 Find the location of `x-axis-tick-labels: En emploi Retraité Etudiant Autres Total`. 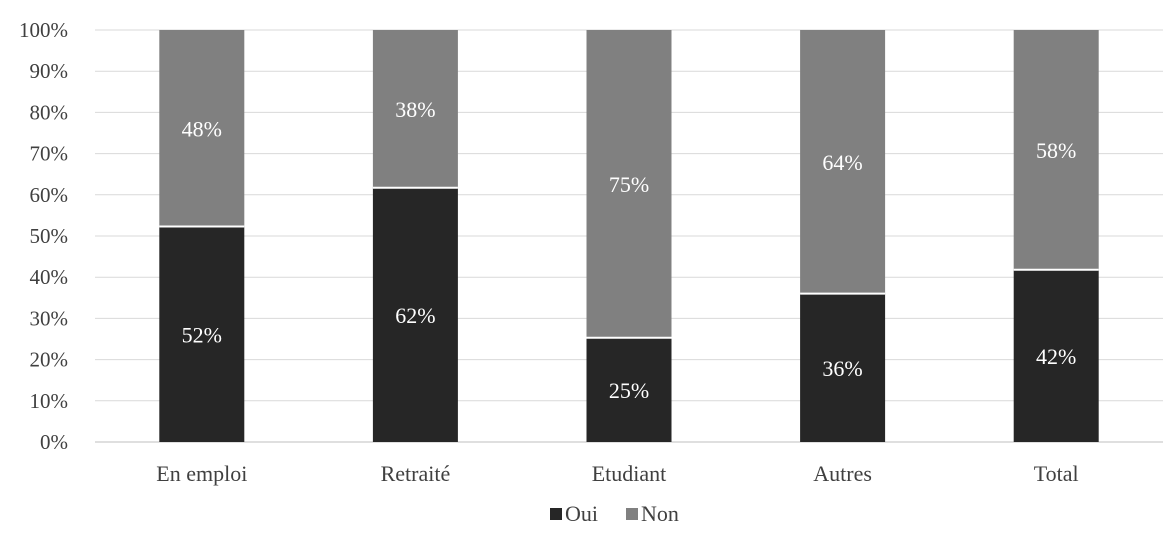

x-axis-tick-labels: En emploi Retraité Etudiant Autres Total is located at coordinates (617, 473).